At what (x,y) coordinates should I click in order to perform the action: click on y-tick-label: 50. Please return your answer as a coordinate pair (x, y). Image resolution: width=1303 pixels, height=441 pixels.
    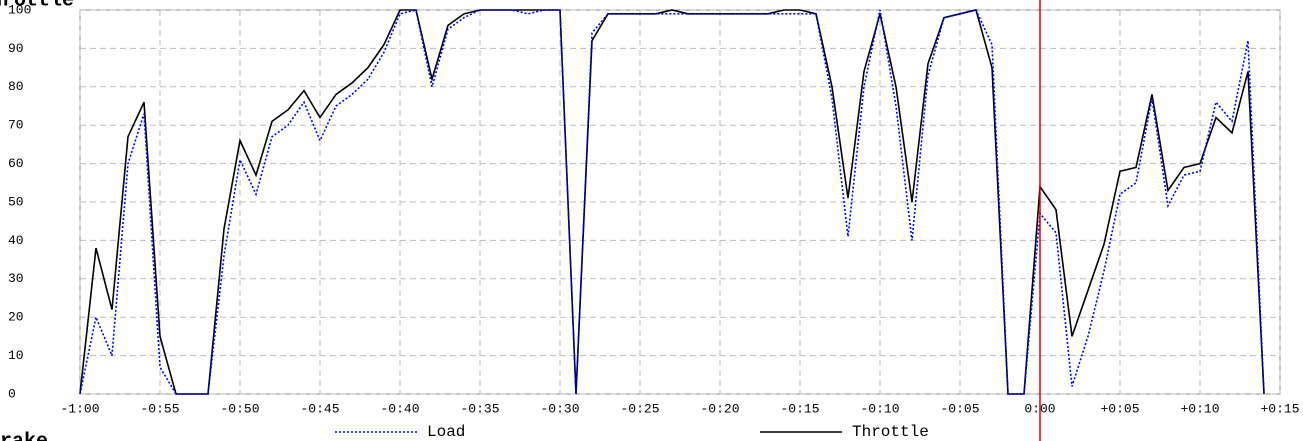
    Looking at the image, I should click on (16, 201).